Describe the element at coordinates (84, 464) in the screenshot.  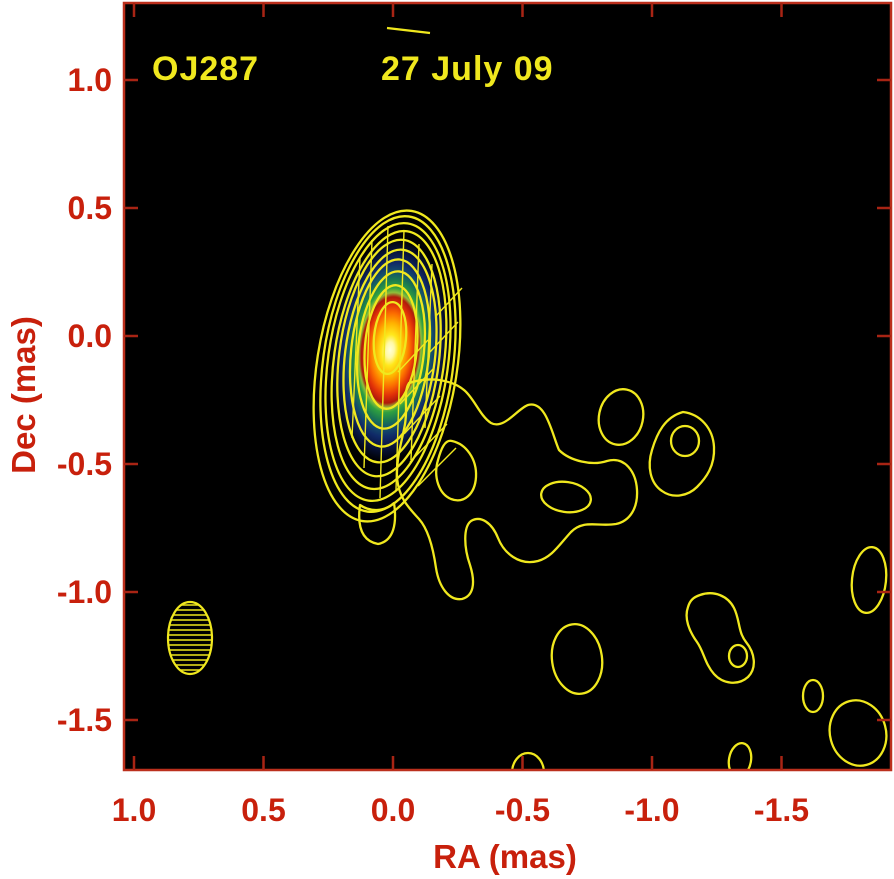
I see `y-tick-label: -0.5` at that location.